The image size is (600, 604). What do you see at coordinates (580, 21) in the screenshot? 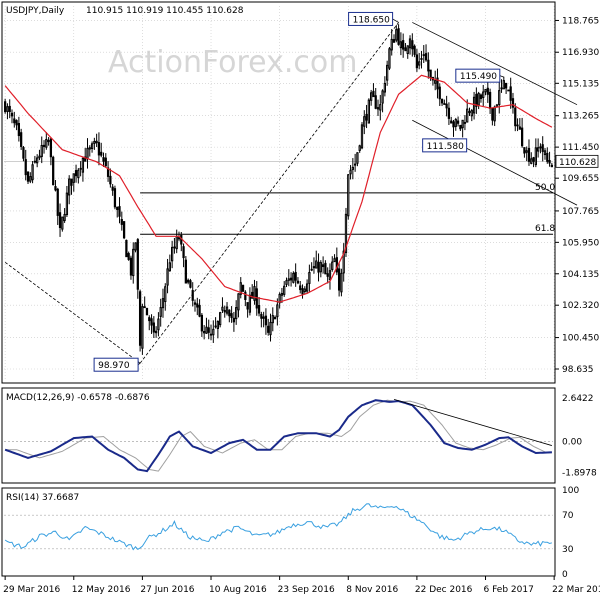
I see `price-tick-label: 118.765` at bounding box center [580, 21].